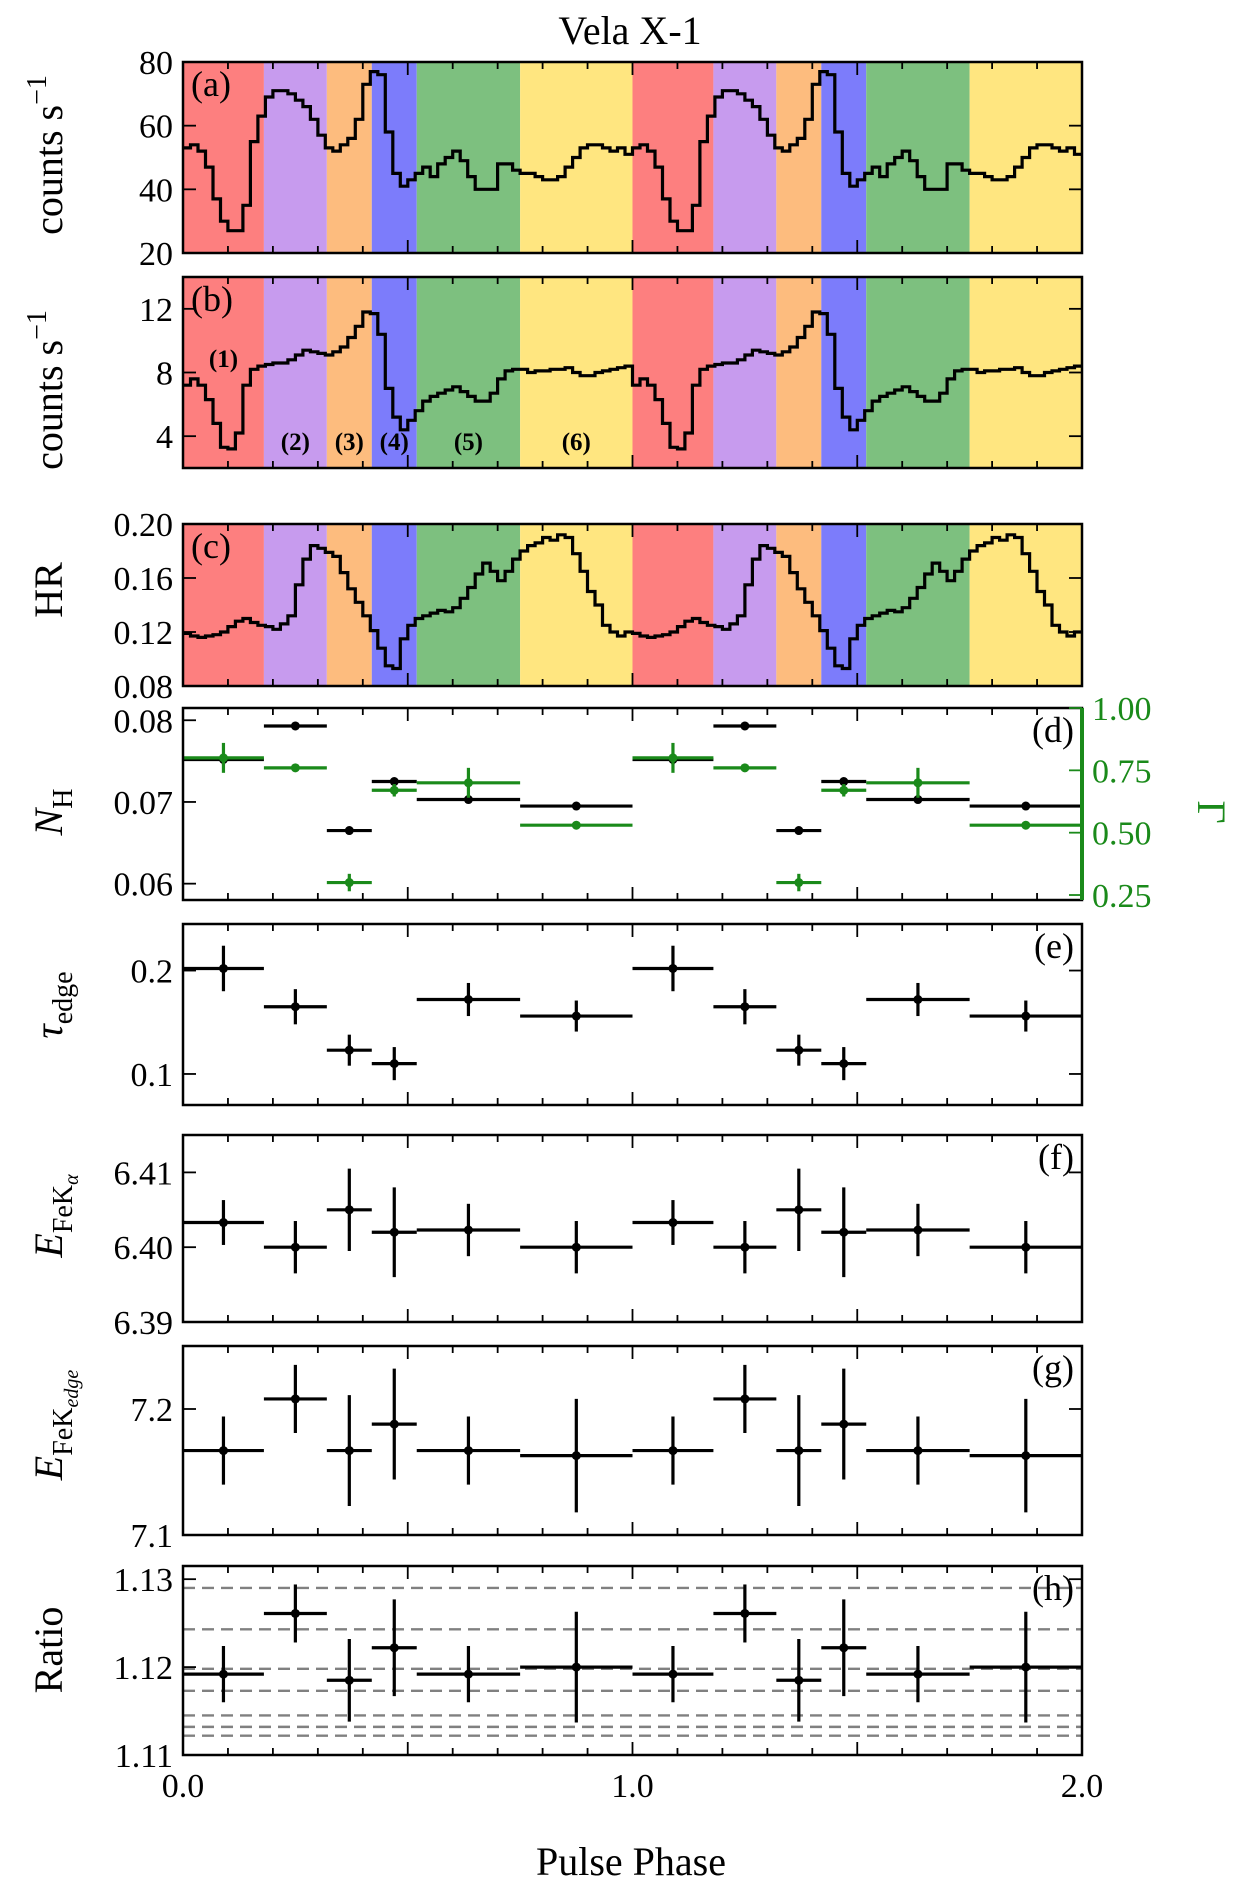  I want to click on ylabel-c: HR, so click(48, 590).